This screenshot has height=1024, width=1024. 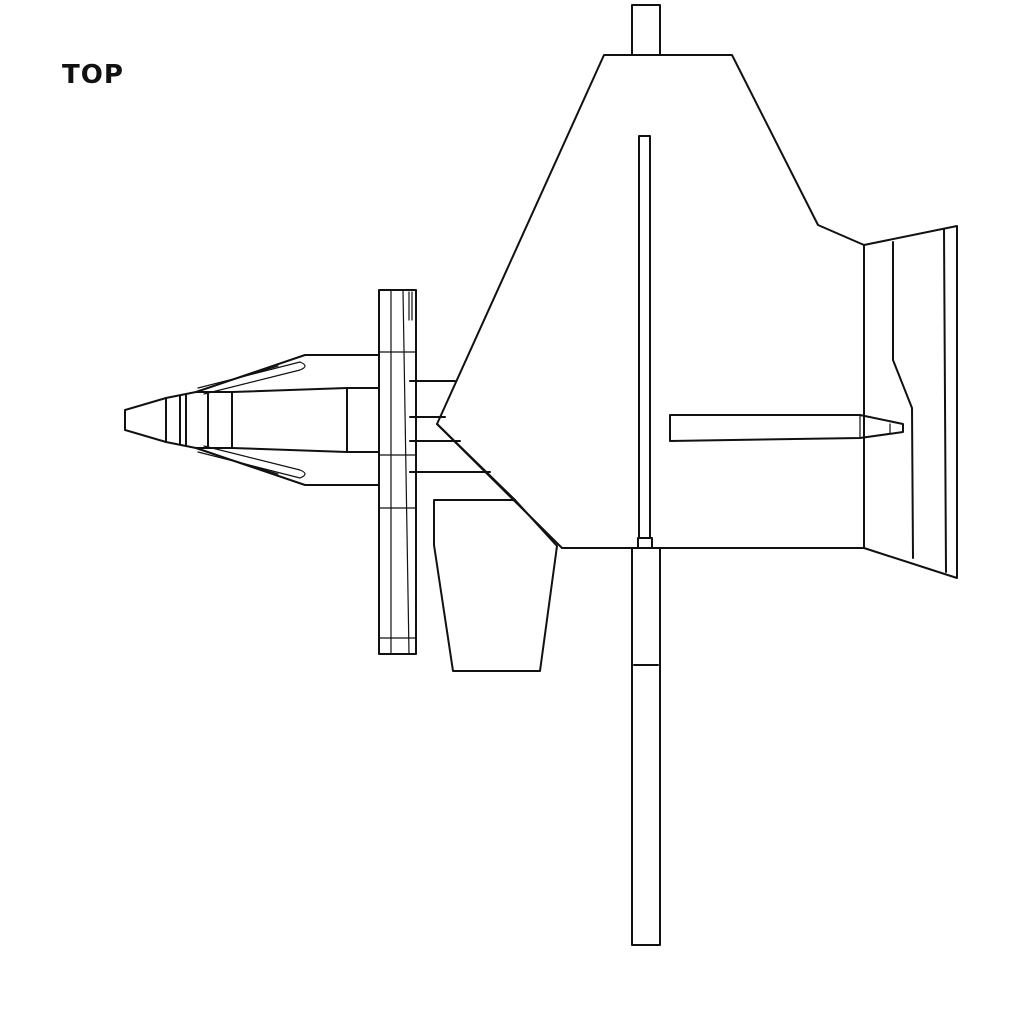 I want to click on connector-pylon, so click(x=462, y=440).